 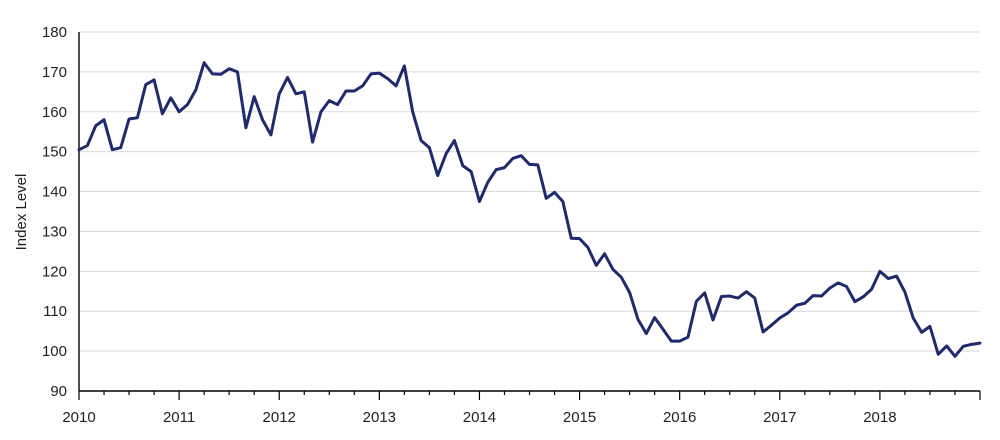 I want to click on x-tick-label: 2018, so click(x=879, y=417).